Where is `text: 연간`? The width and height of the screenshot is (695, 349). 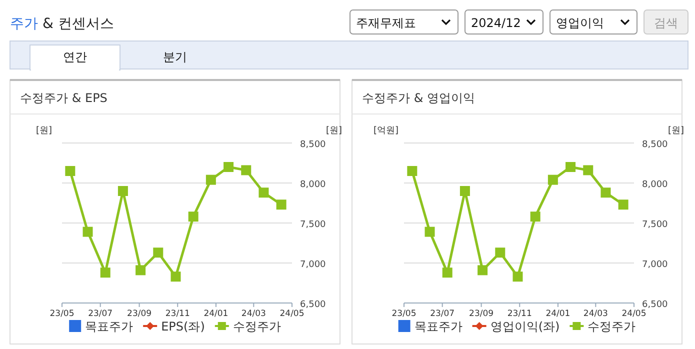
text: 연간 is located at coordinates (75, 57).